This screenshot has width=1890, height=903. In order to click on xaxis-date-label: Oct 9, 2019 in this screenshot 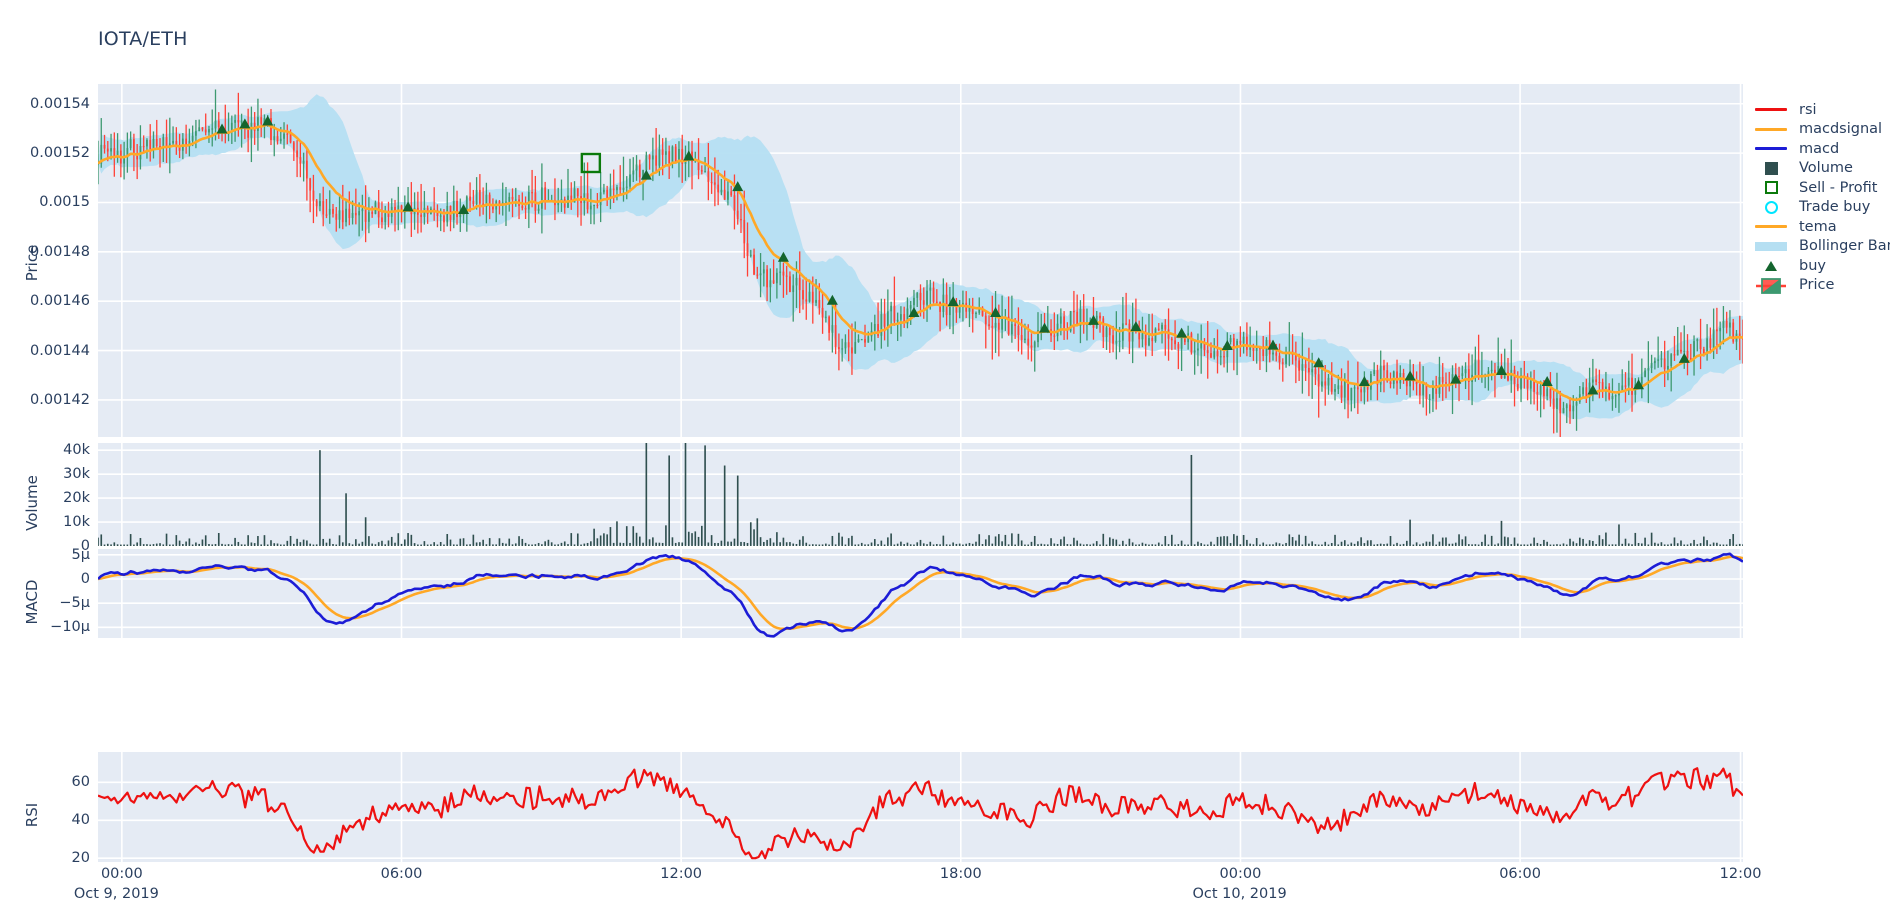, I will do `click(116, 894)`.